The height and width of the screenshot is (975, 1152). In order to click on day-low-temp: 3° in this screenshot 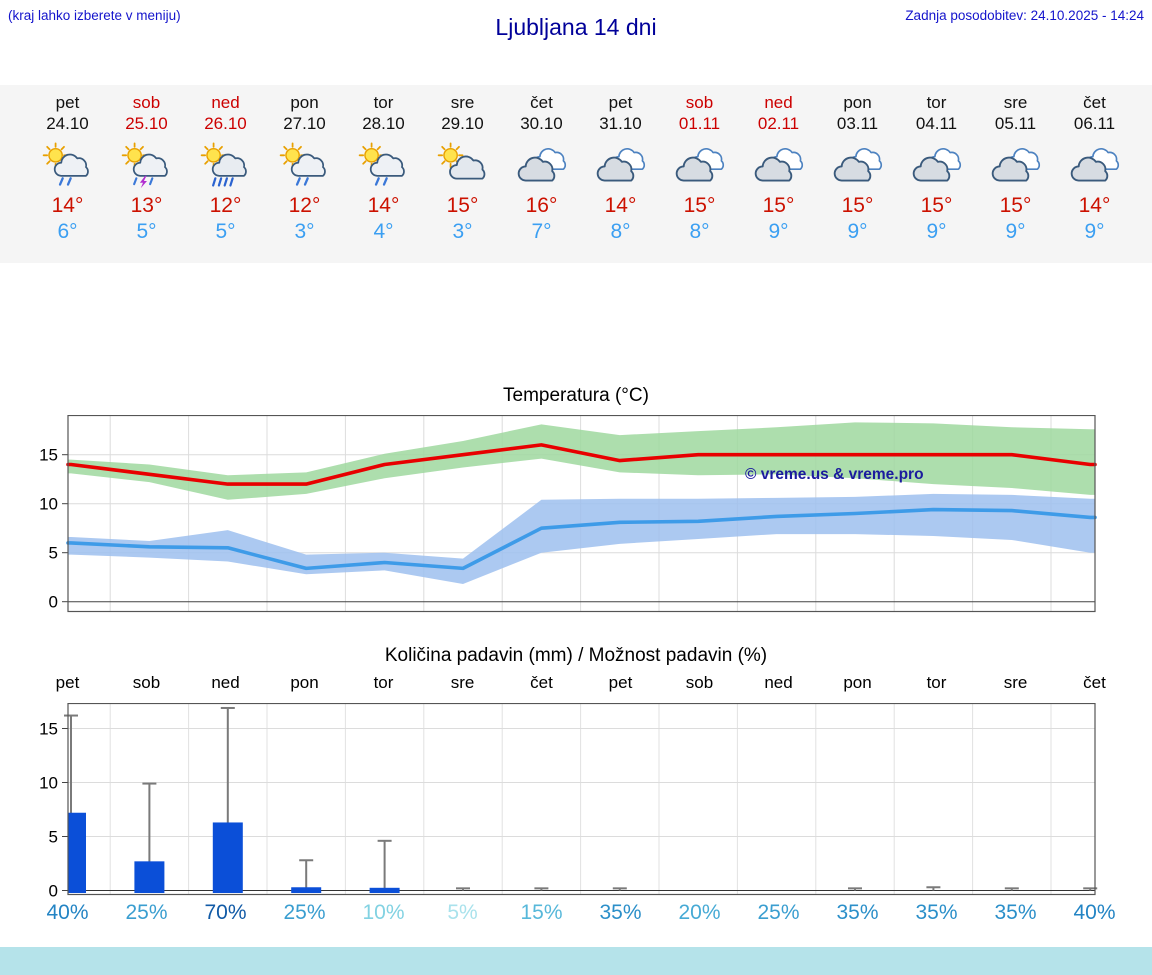, I will do `click(462, 231)`.